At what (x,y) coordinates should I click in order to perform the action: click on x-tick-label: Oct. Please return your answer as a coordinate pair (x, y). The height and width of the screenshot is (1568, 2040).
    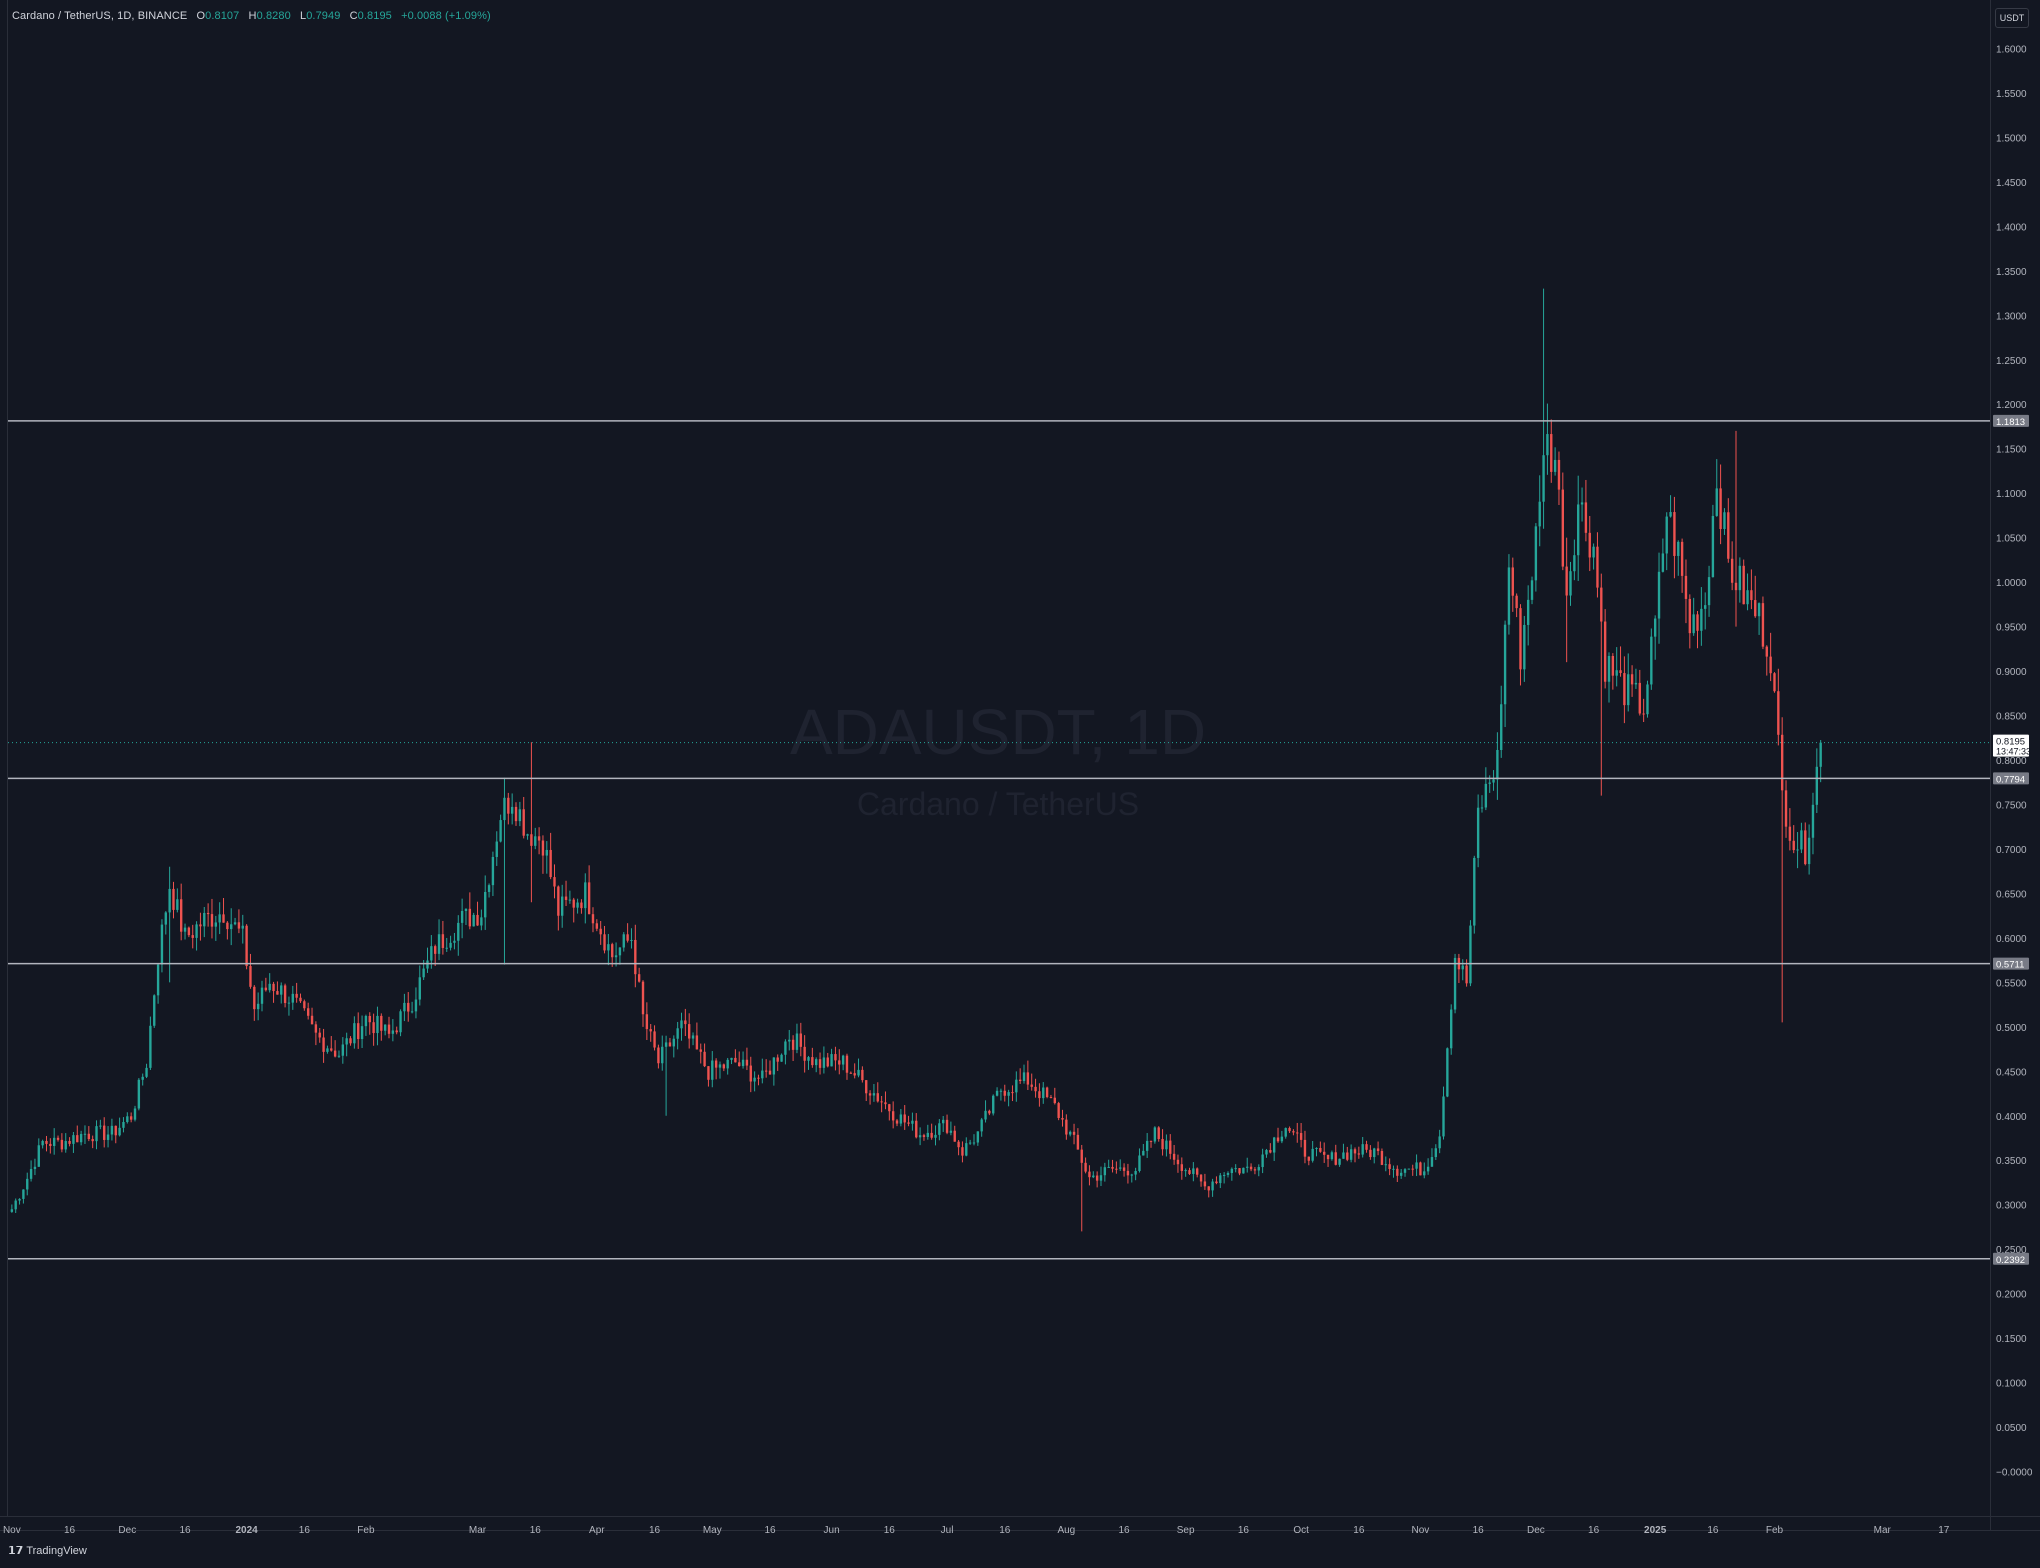
    Looking at the image, I should click on (1301, 1530).